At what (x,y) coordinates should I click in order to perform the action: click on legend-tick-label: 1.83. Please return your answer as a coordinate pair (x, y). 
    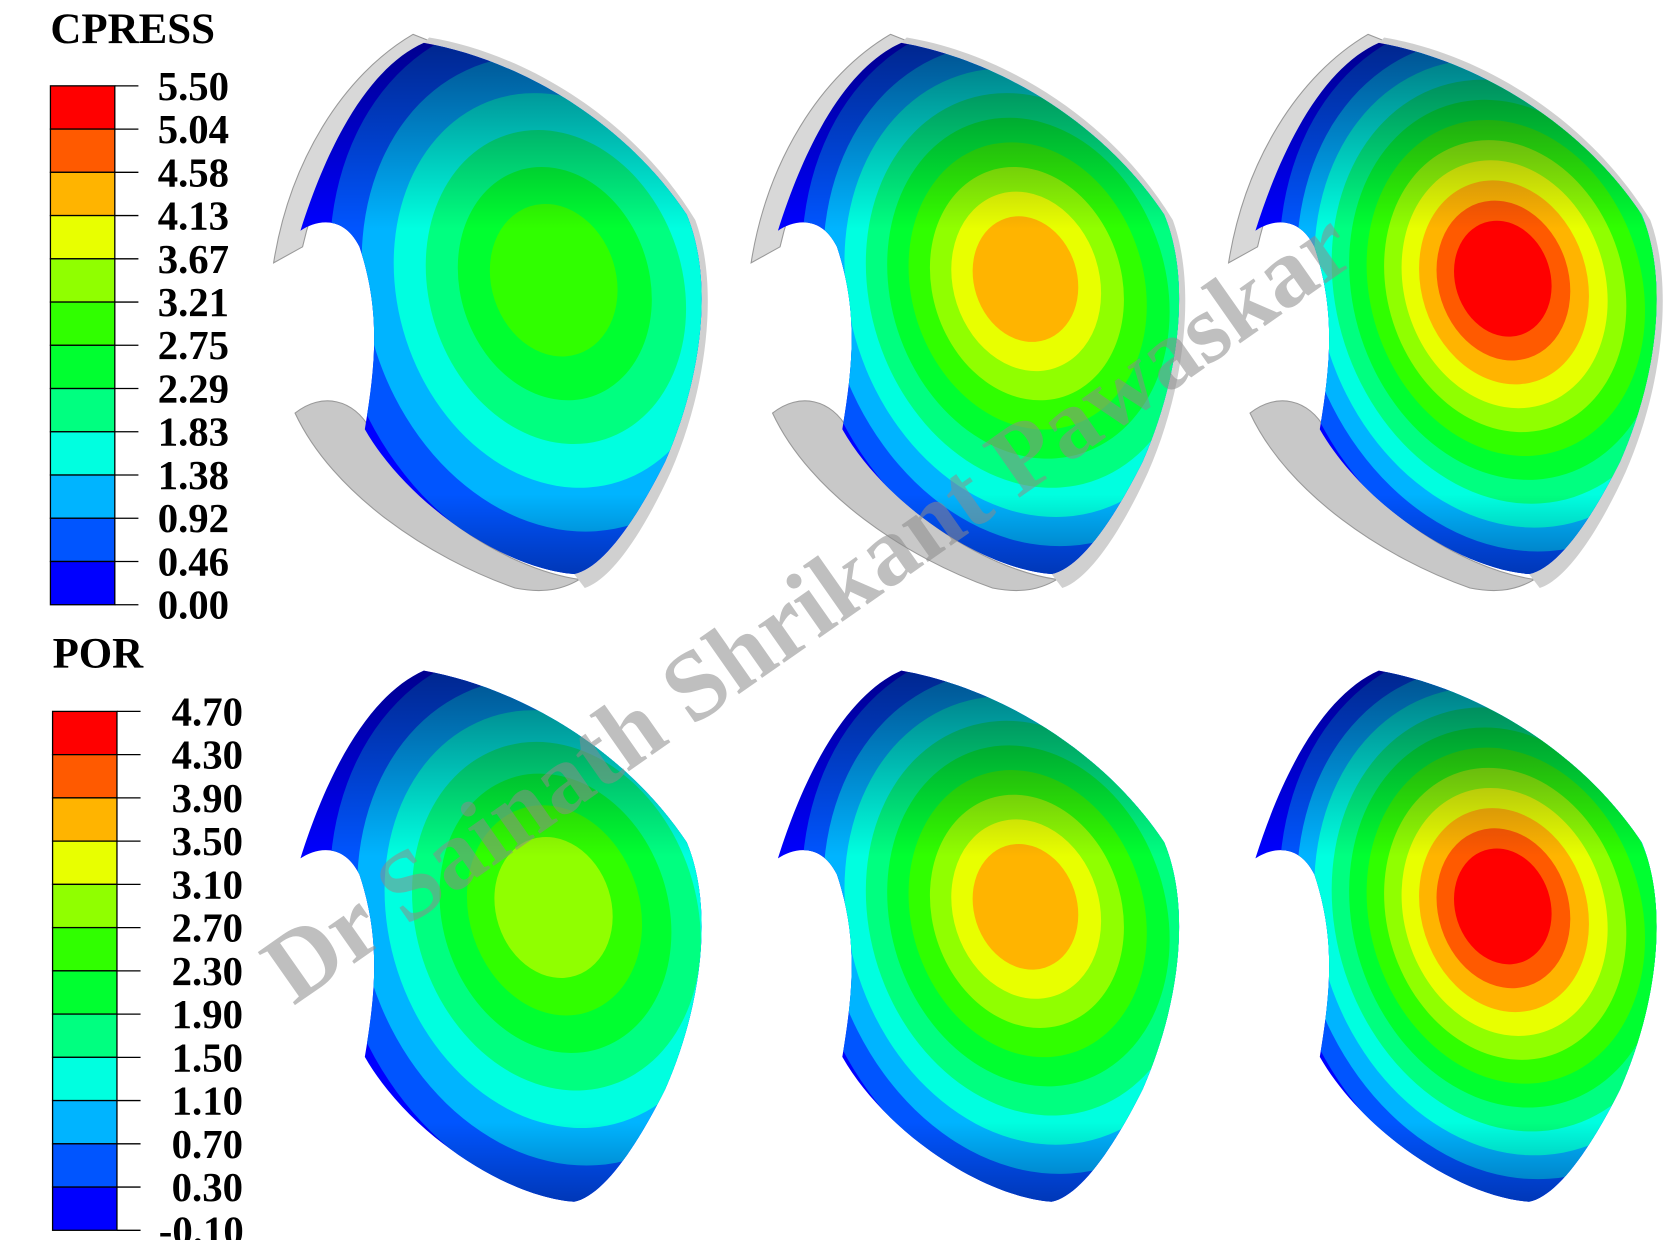
    Looking at the image, I should click on (193, 432).